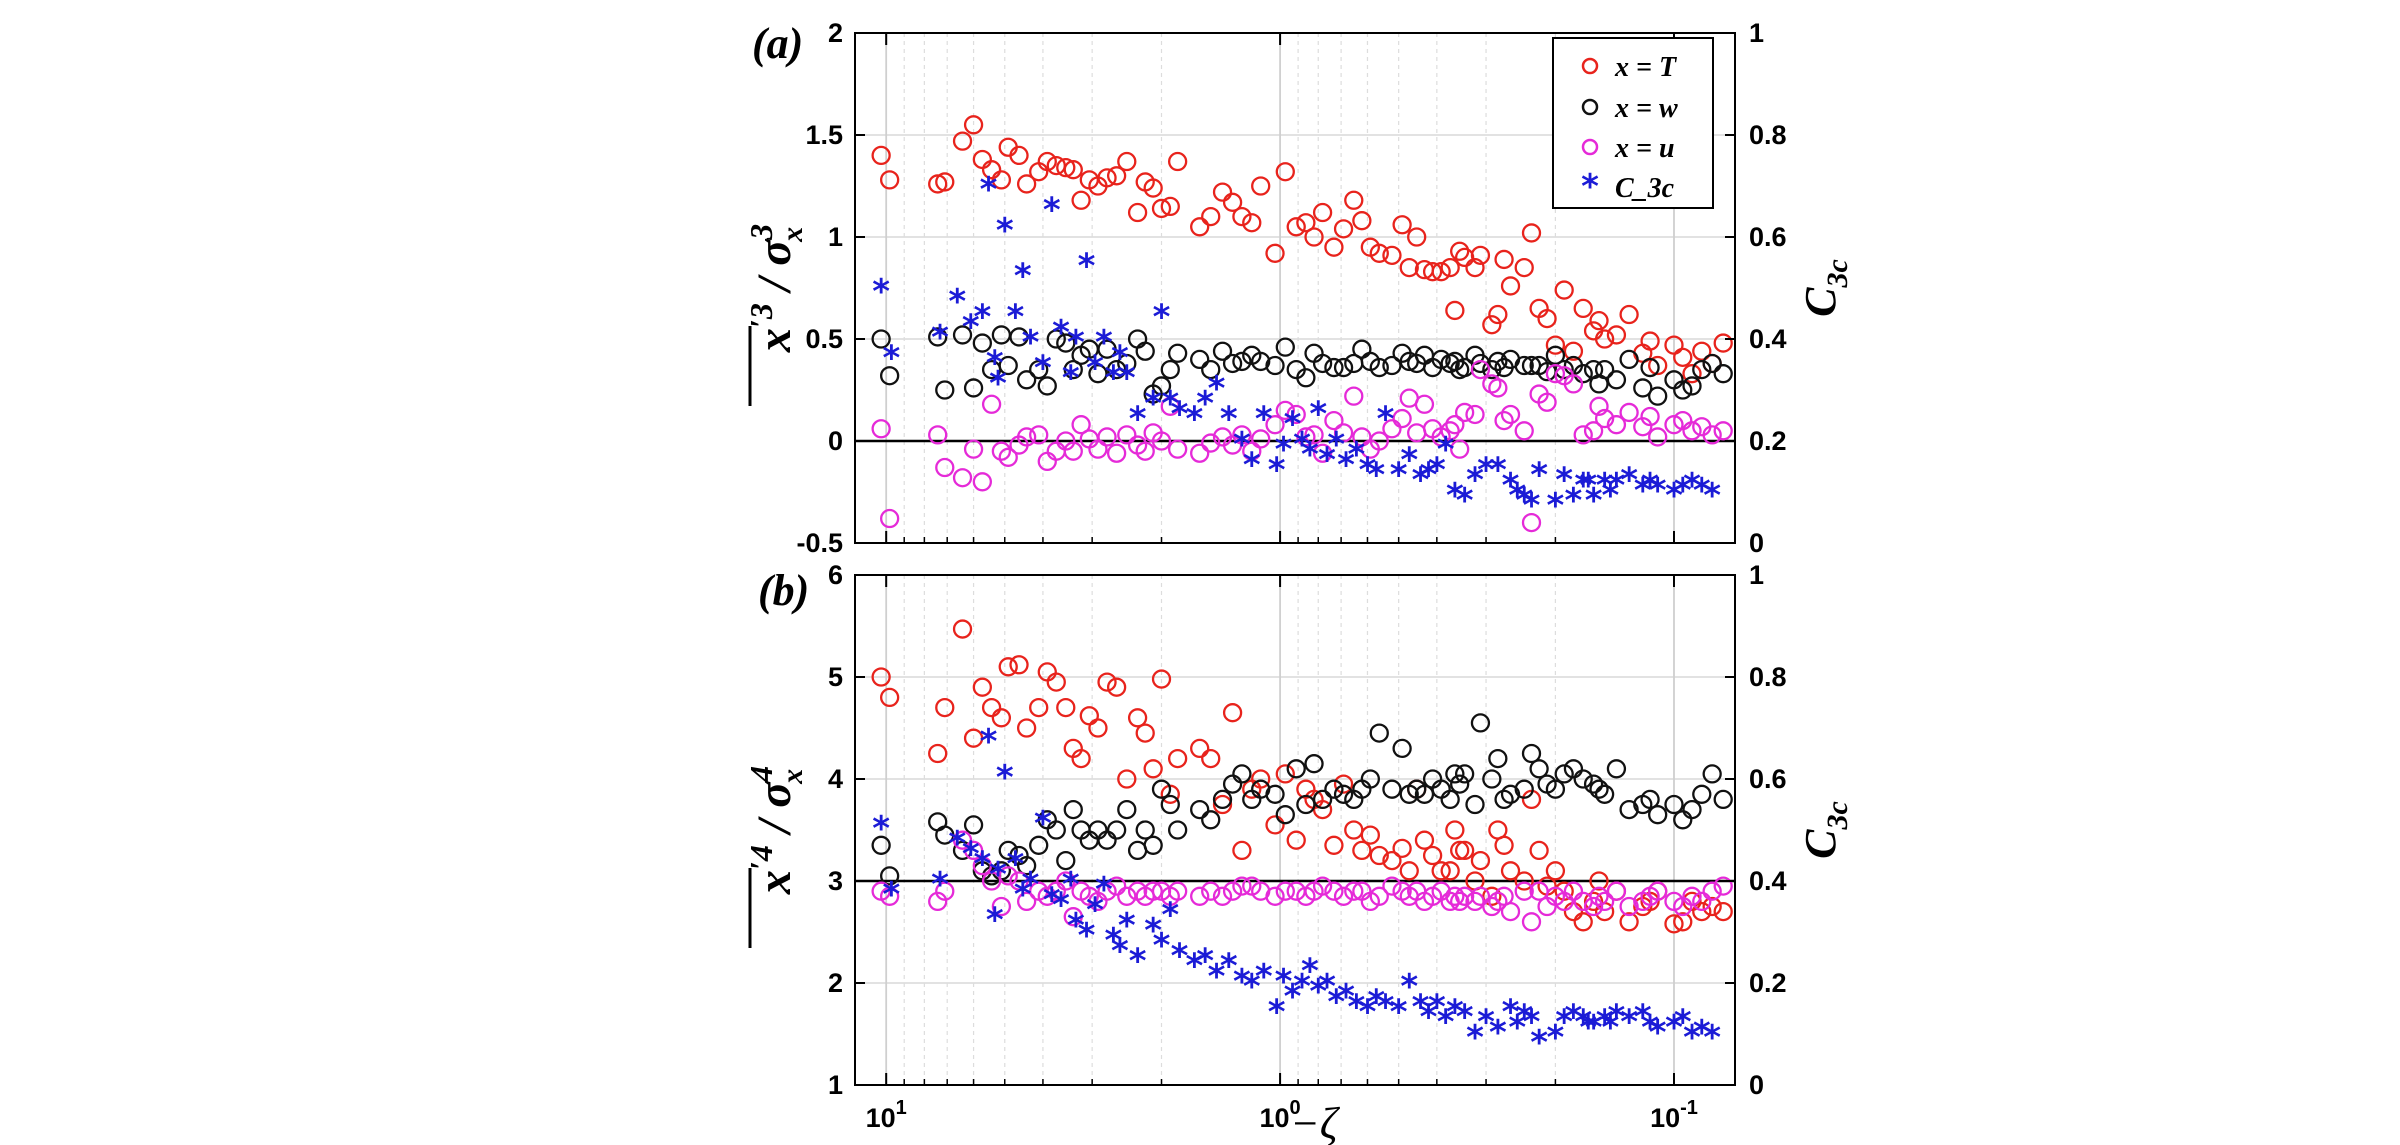 The width and height of the screenshot is (2400, 1145). Describe the element at coordinates (1645, 188) in the screenshot. I see `legend-label-c3c: C_3c` at that location.